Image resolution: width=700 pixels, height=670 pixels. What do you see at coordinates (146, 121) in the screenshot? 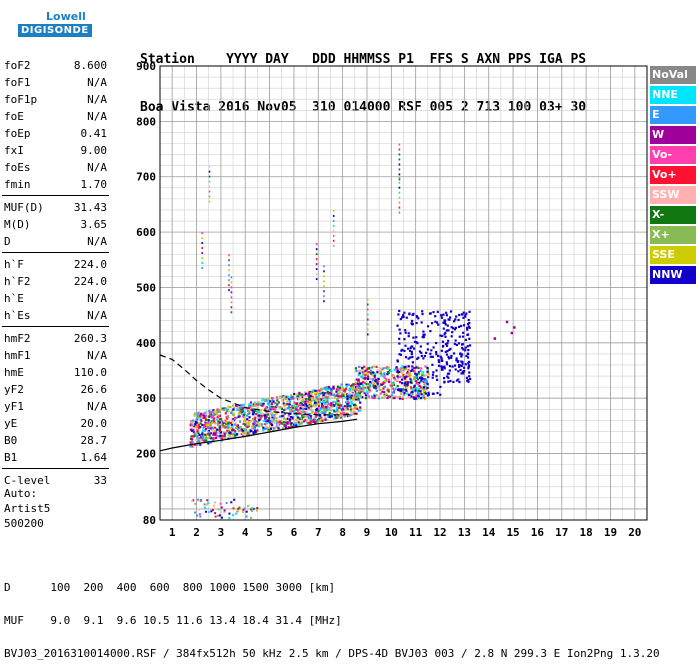
I see `y-tick-label: 800` at bounding box center [146, 121].